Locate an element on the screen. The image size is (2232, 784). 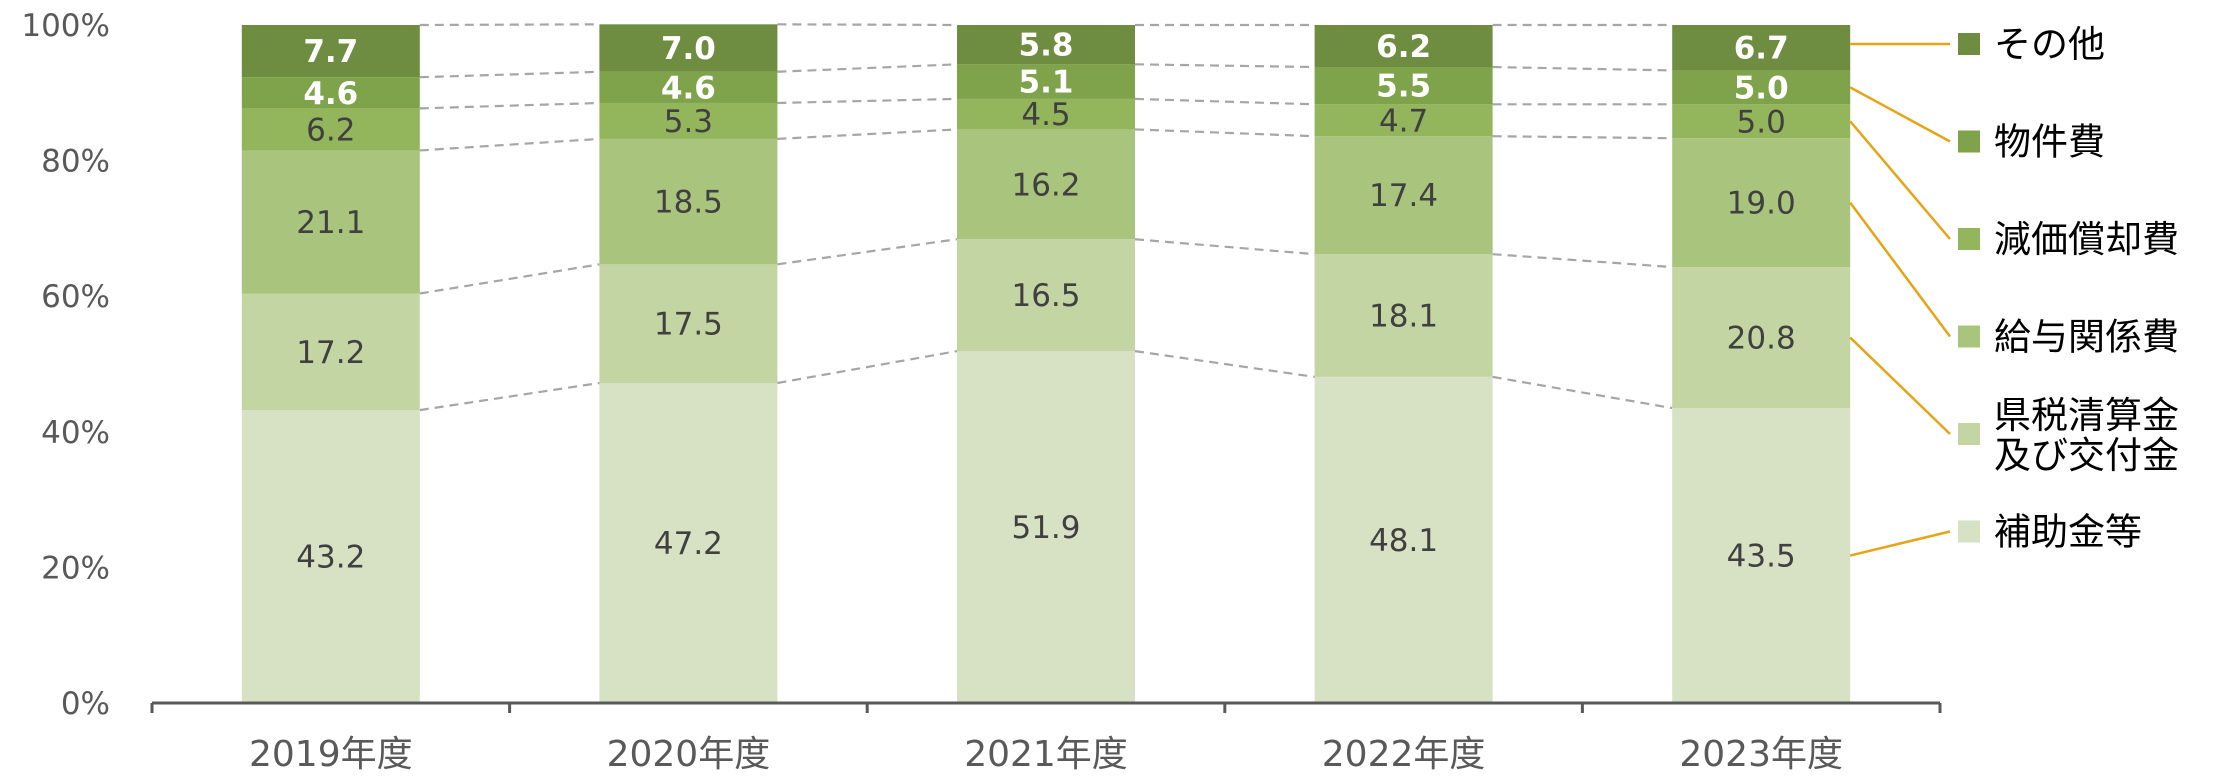
data-label: 18.1 is located at coordinates (1403, 317).